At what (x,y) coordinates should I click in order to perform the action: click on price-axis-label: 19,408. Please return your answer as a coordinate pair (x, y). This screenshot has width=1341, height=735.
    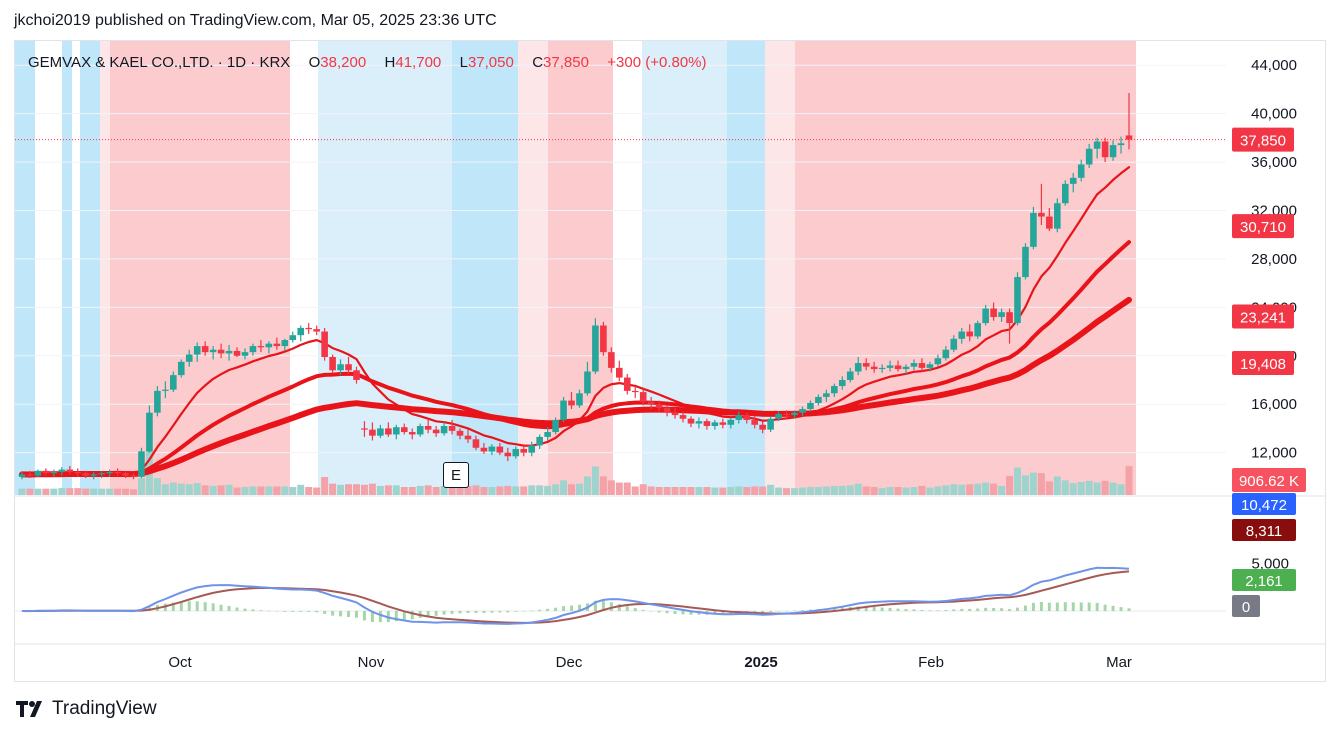
    Looking at the image, I should click on (1263, 362).